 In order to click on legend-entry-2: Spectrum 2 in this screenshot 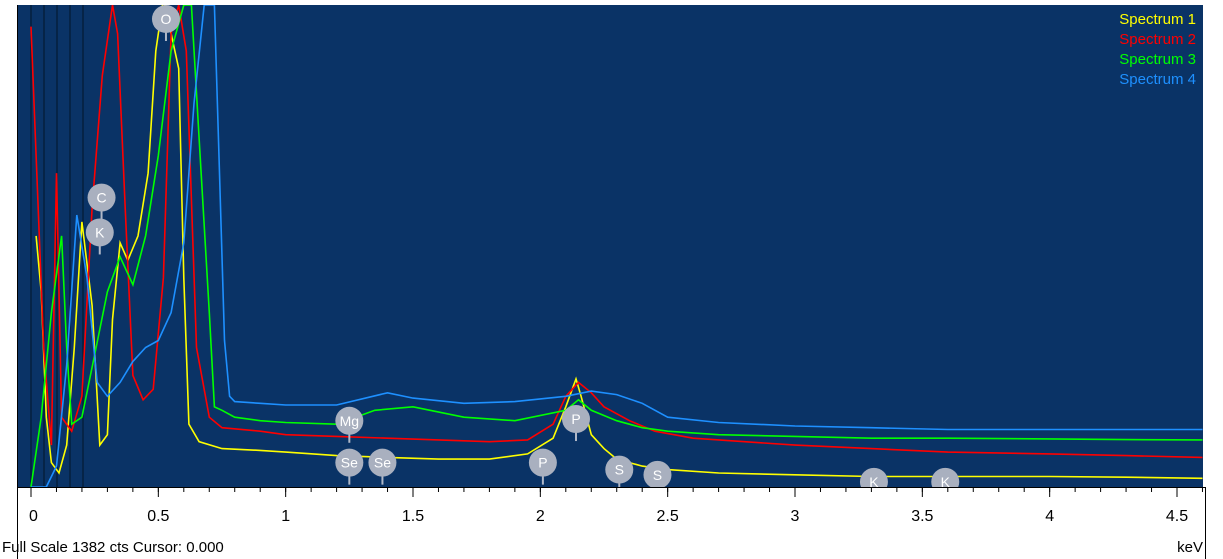, I will do `click(1157, 39)`.